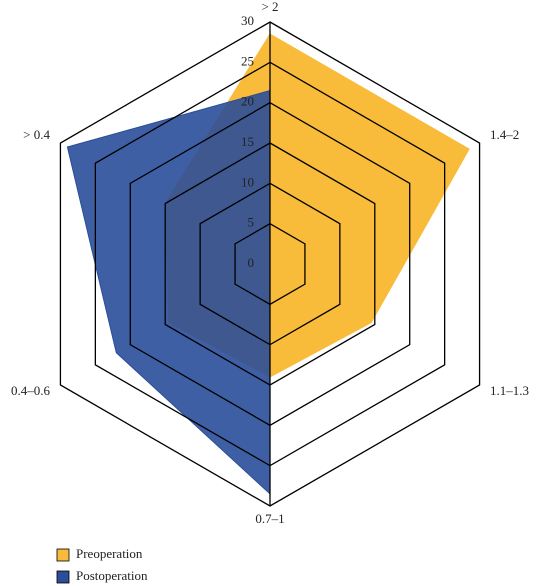 This screenshot has height=586, width=536. What do you see at coordinates (112, 575) in the screenshot?
I see `legend-label: Postoperation` at bounding box center [112, 575].